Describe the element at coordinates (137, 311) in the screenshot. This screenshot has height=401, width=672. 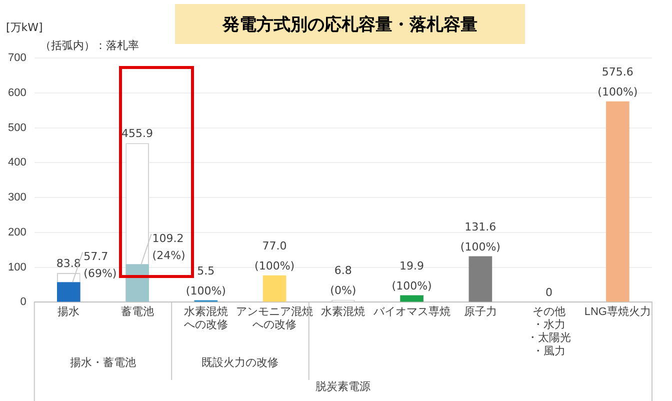
I see `x-tick-label: 蓄電池` at that location.